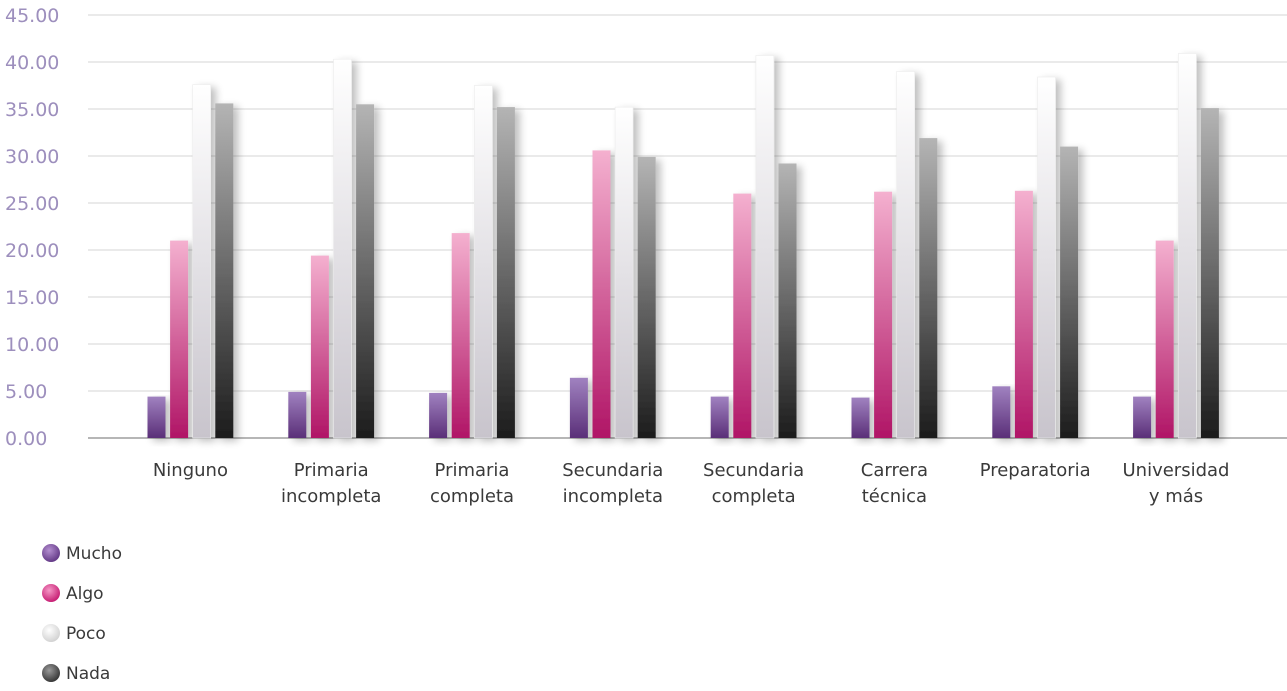  What do you see at coordinates (1176, 483) in the screenshot?
I see `x-tick-label: Universidad y más` at bounding box center [1176, 483].